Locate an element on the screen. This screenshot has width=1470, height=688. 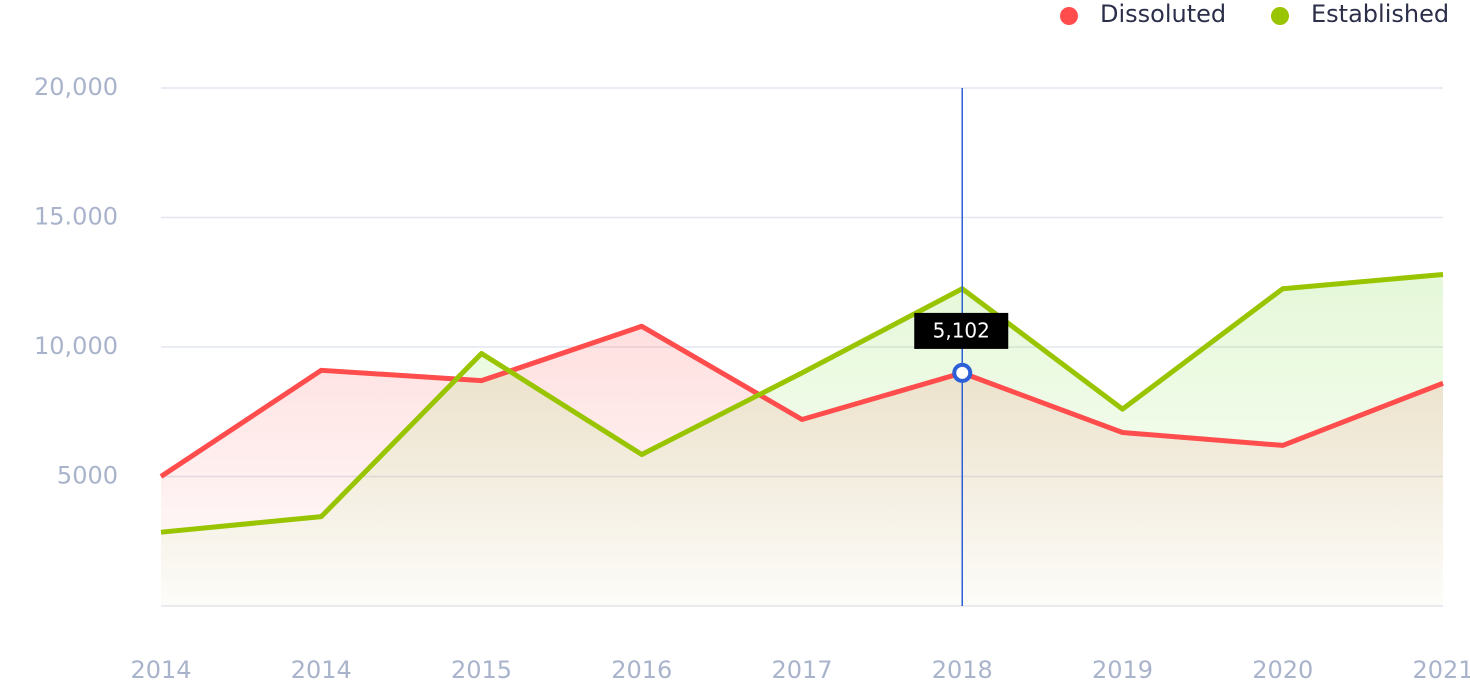
x-tick-label: 2020 is located at coordinates (1282, 670).